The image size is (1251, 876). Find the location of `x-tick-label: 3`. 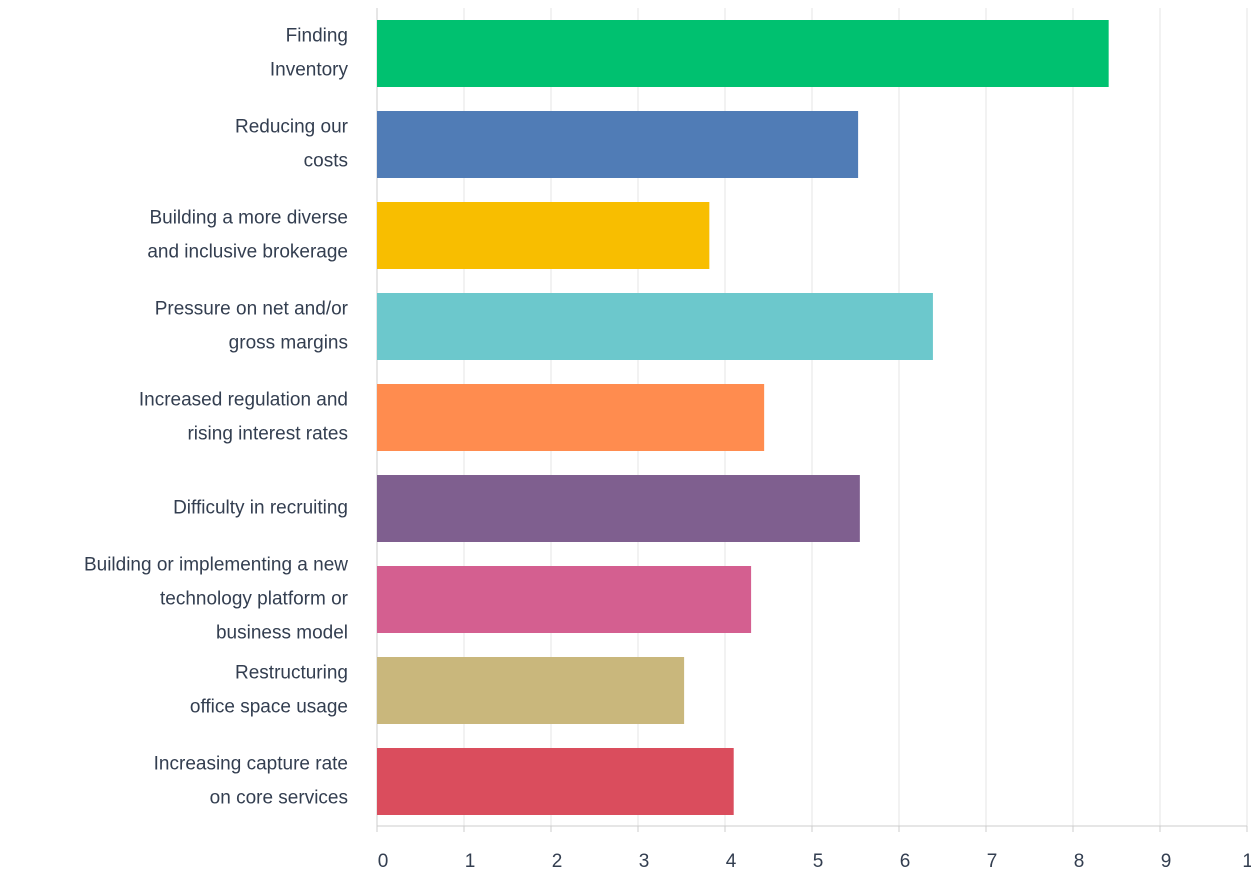

x-tick-label: 3 is located at coordinates (644, 861).